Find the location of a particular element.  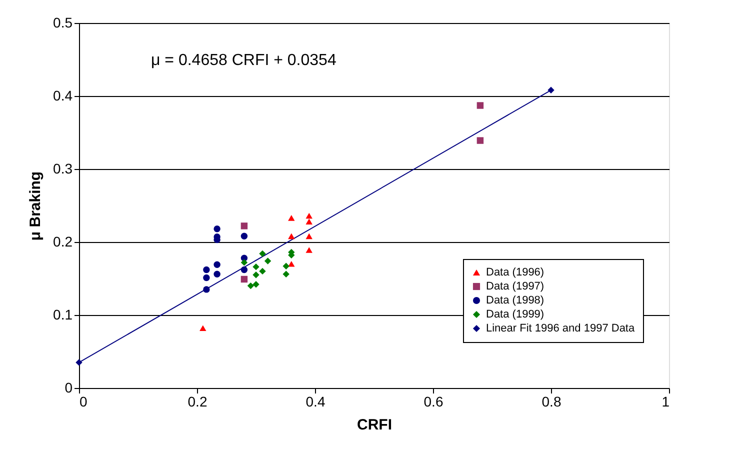

x-tick-label: 0 is located at coordinates (84, 402).